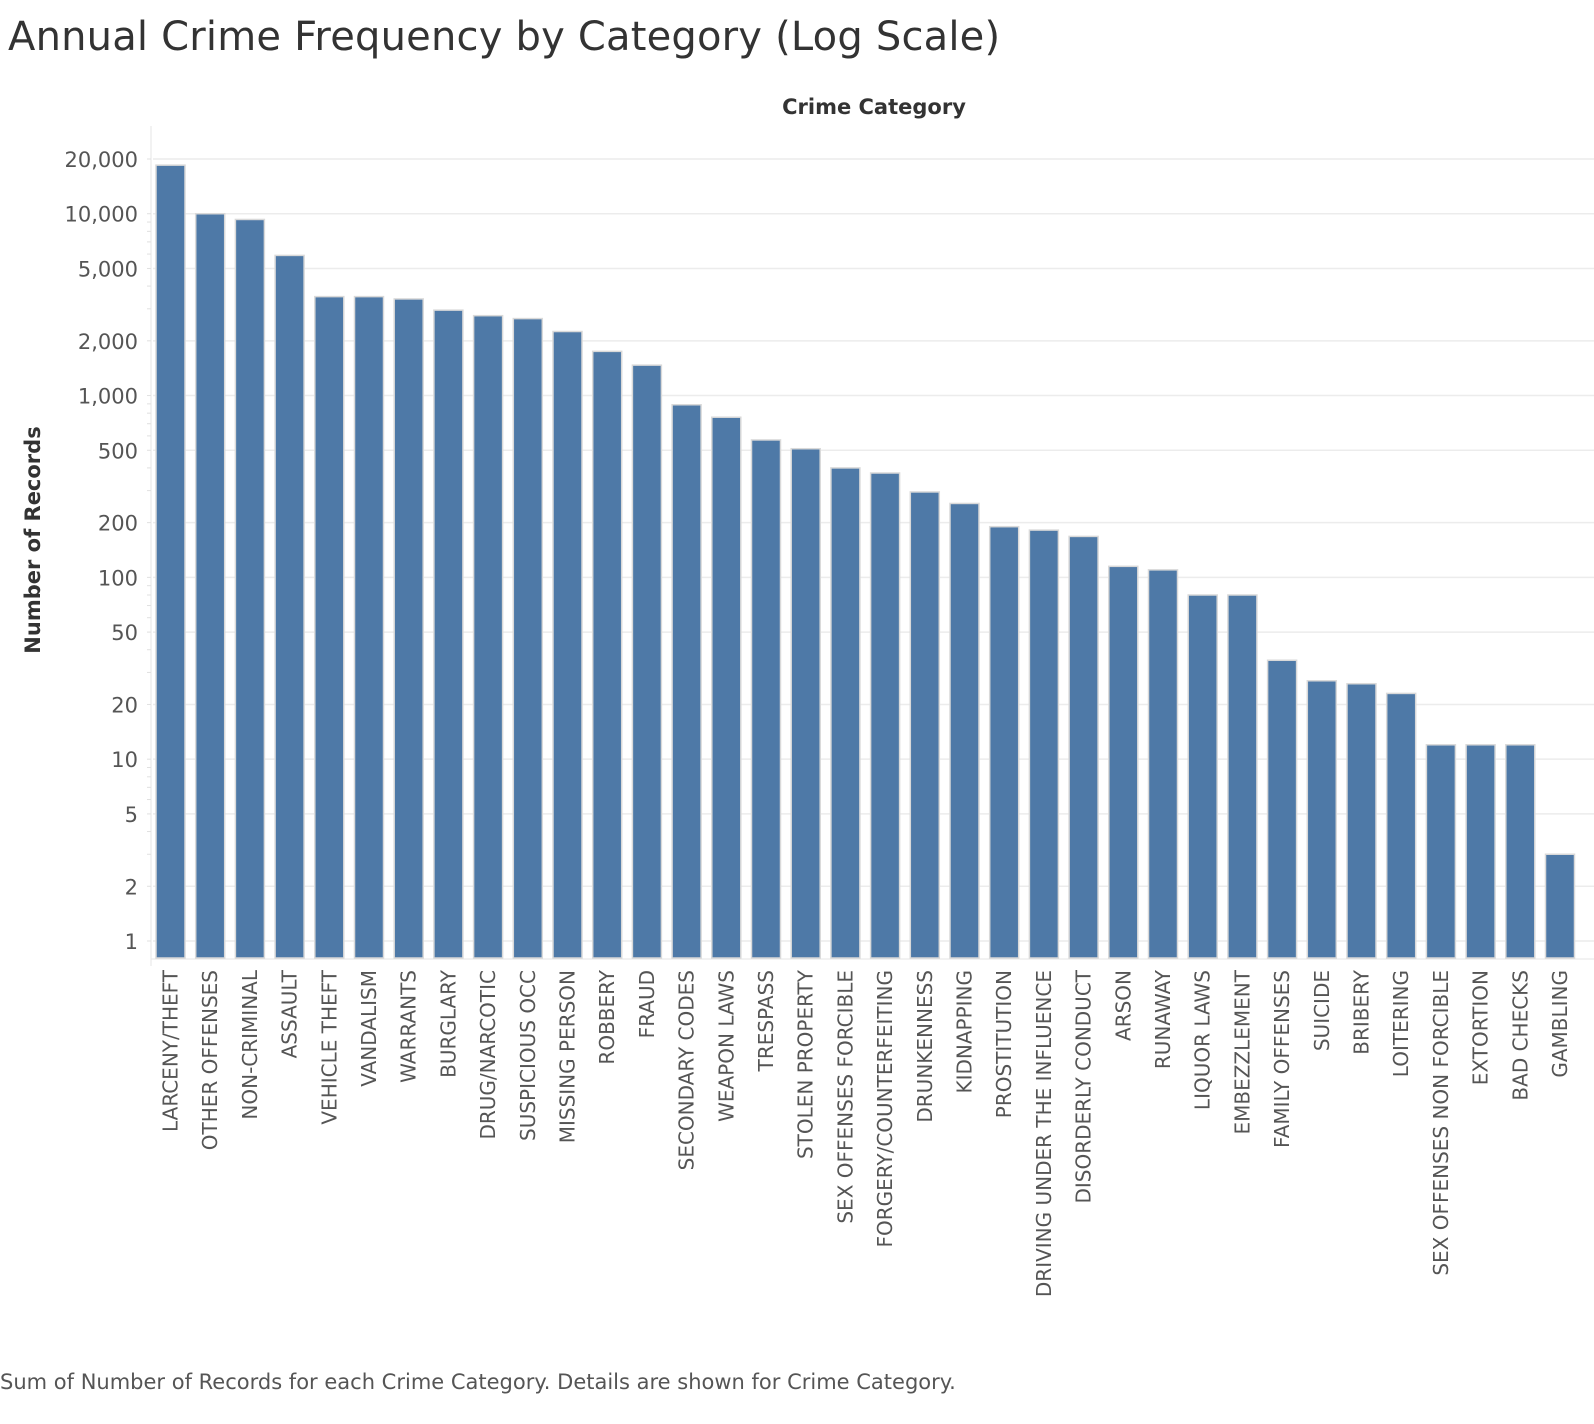  What do you see at coordinates (568, 1056) in the screenshot?
I see `x-tick-label: MISSING PERSON` at bounding box center [568, 1056].